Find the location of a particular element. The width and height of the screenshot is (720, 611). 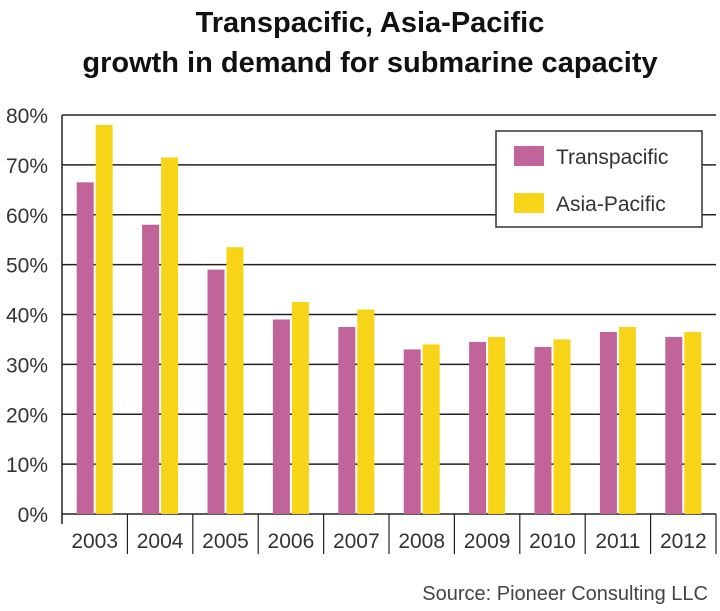

x-tick-label: 2005 is located at coordinates (225, 541).